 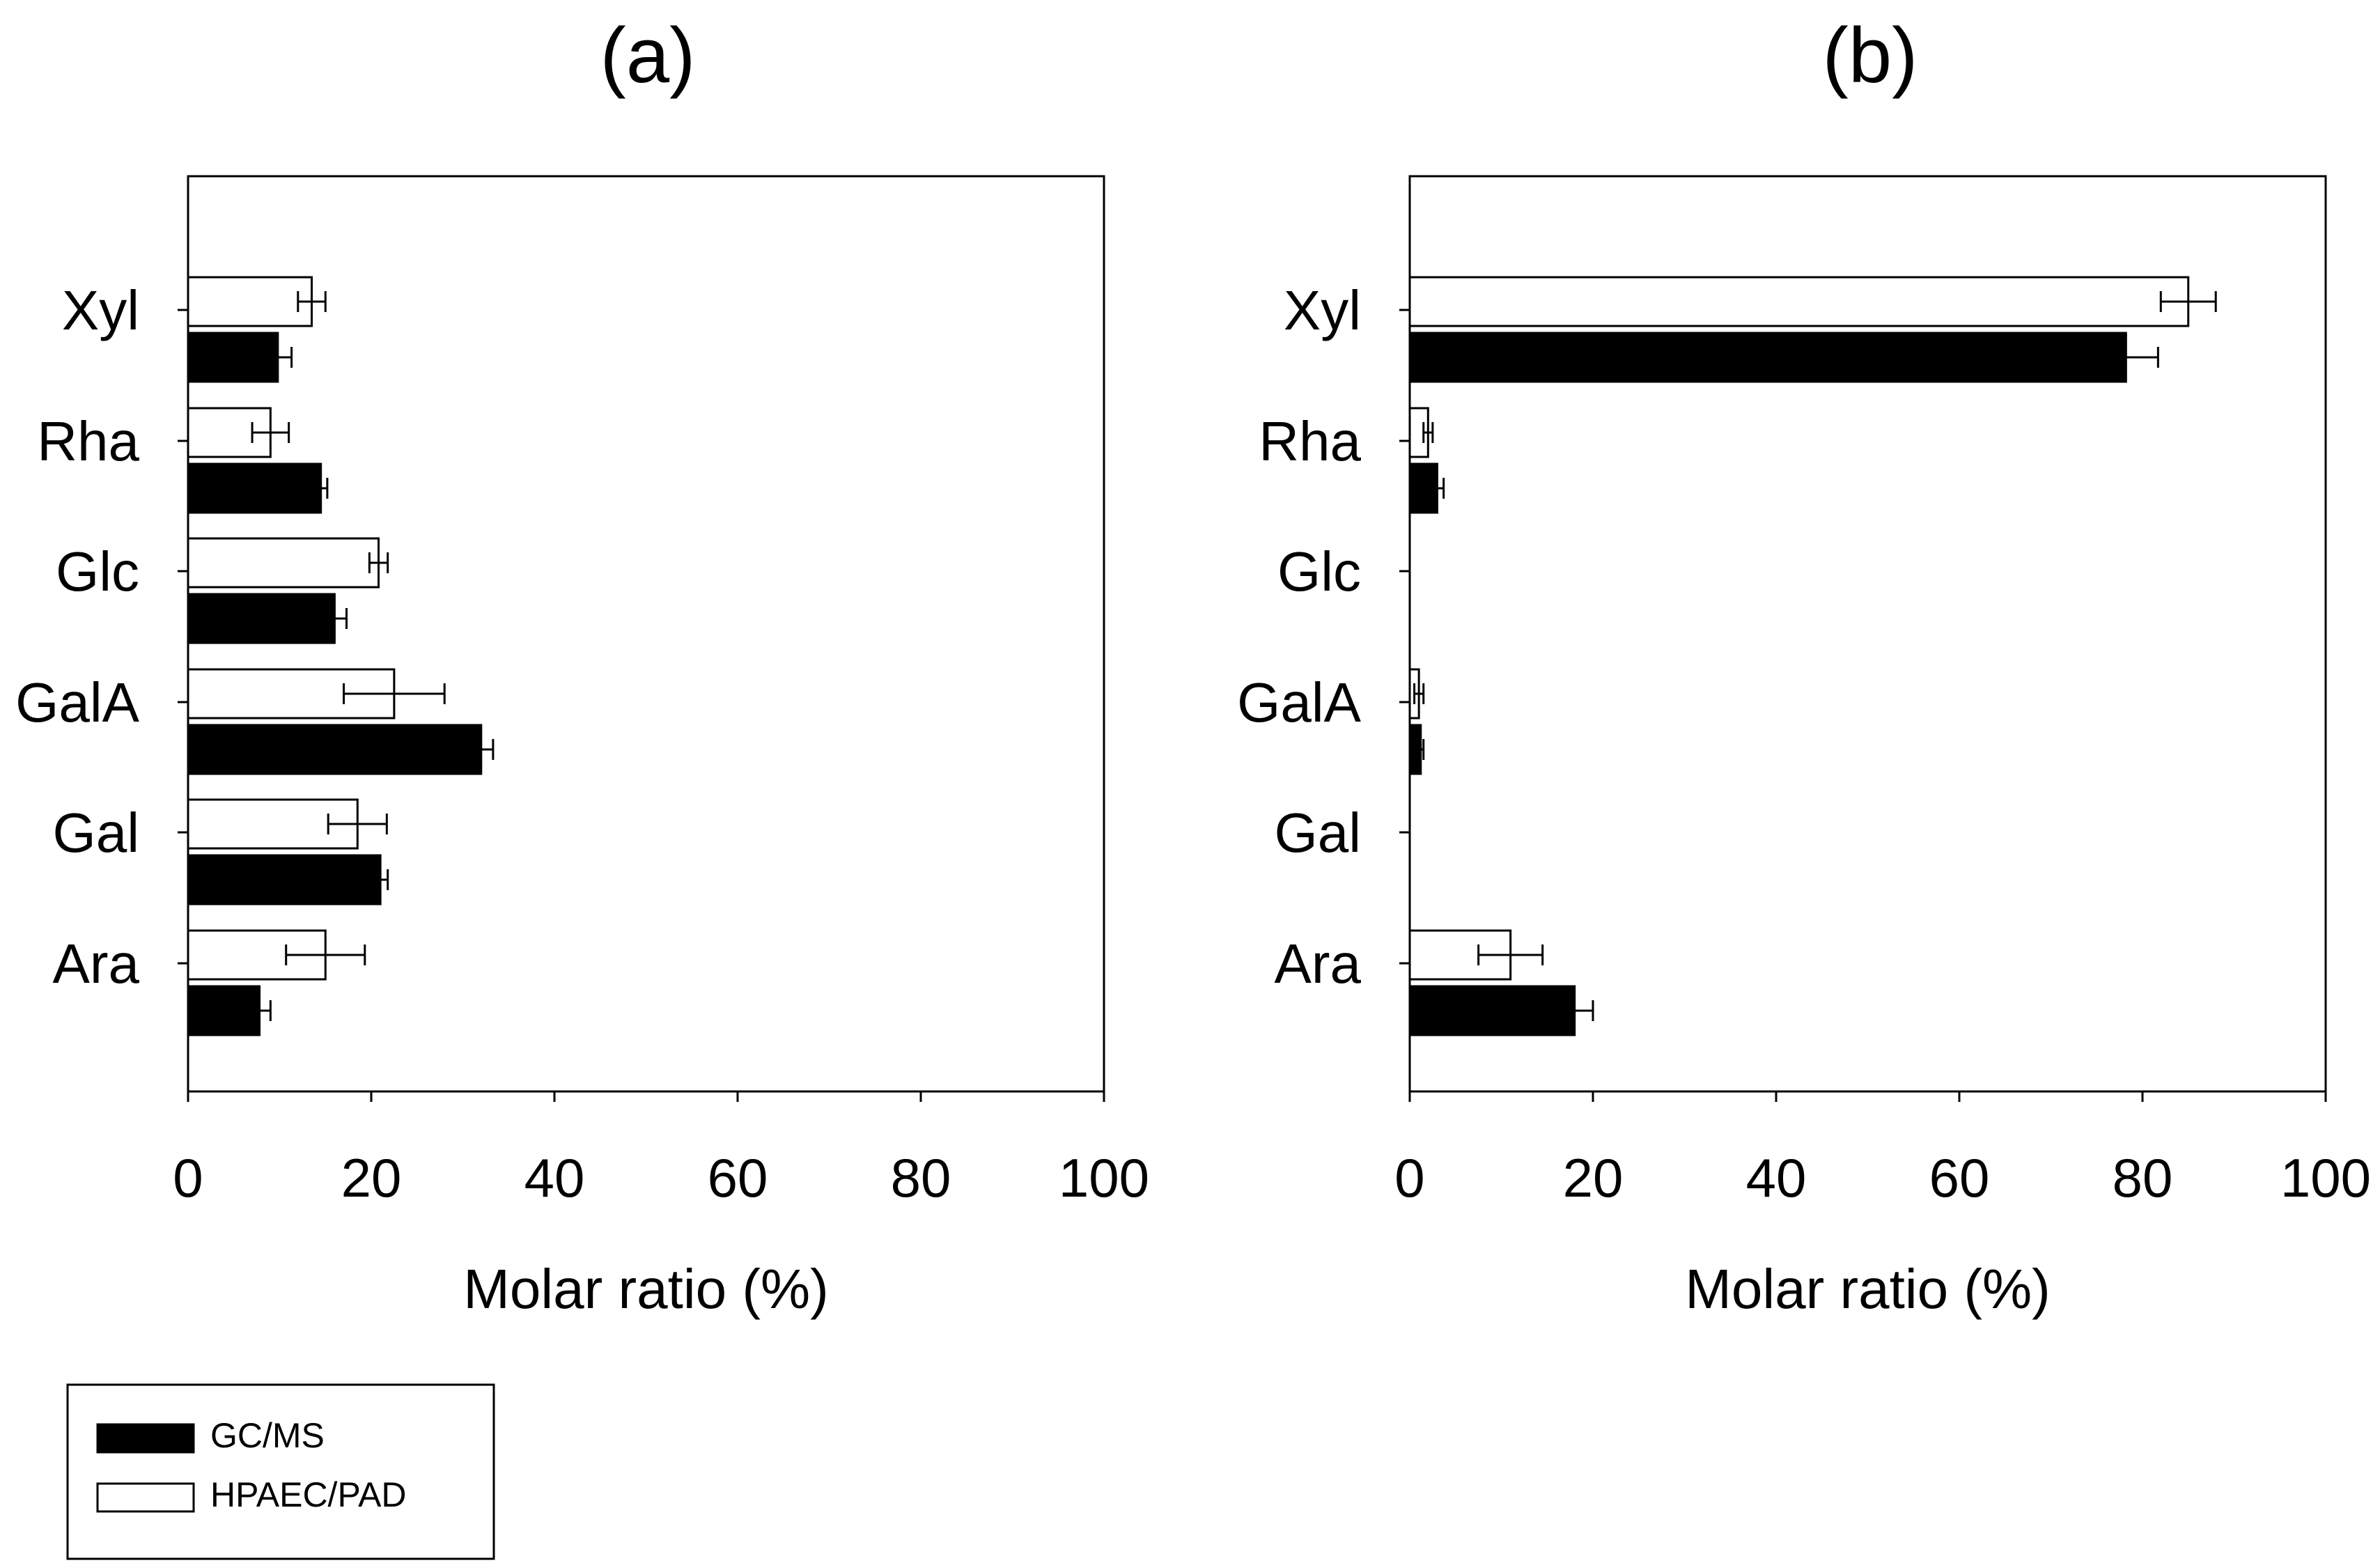 I want to click on legend-swatch-hpaec, so click(x=145, y=1498).